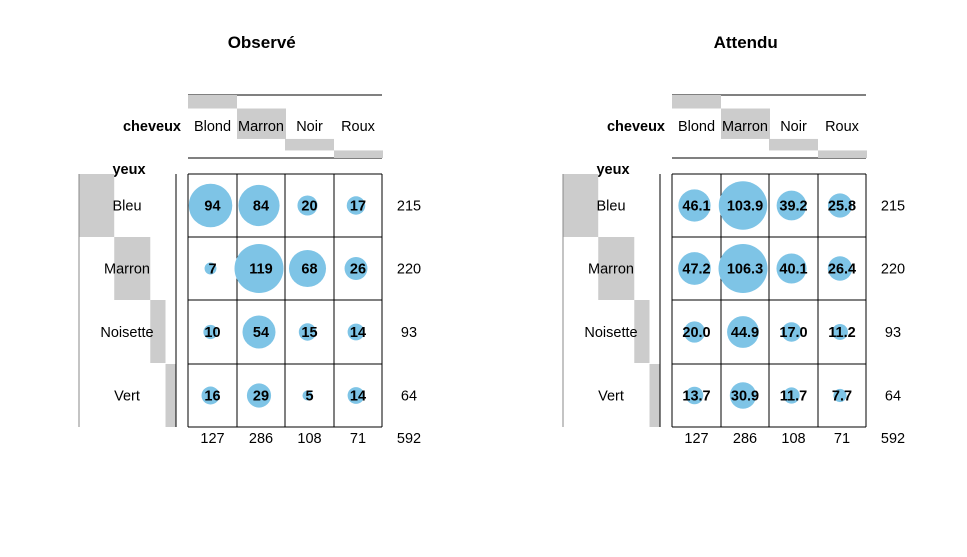 This screenshot has height=557, width=967. I want to click on grand-total: 592, so click(409, 439).